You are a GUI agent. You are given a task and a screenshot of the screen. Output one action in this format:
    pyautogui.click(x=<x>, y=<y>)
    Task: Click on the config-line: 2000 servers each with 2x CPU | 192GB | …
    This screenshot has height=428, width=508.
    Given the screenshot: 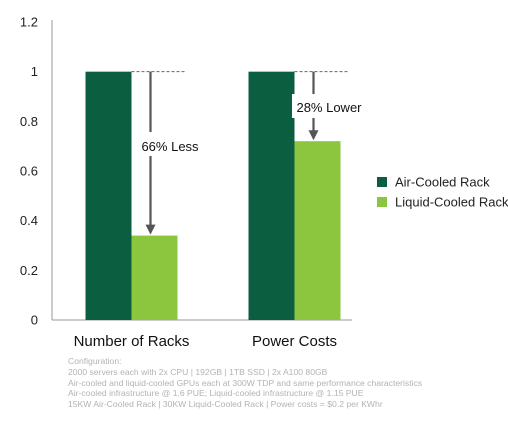 What is the action you would take?
    pyautogui.click(x=198, y=371)
    